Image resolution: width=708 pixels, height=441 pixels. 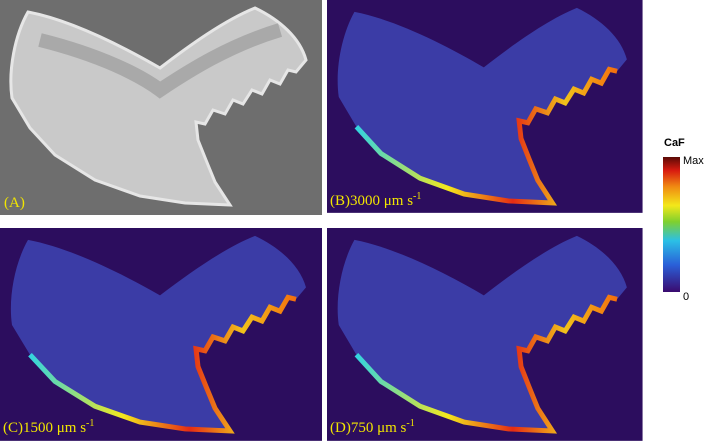 I want to click on colorbar-min: 0, so click(x=686, y=297).